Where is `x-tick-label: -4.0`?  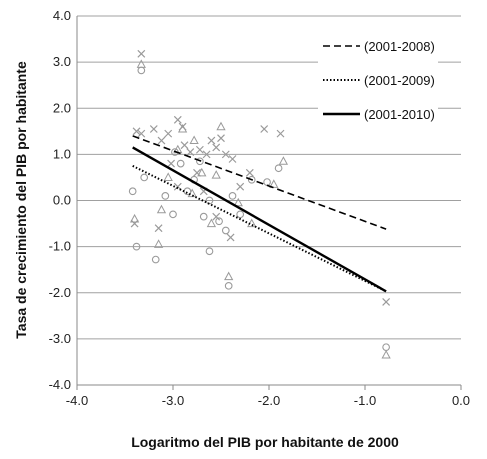
x-tick-label: -4.0 is located at coordinates (77, 400).